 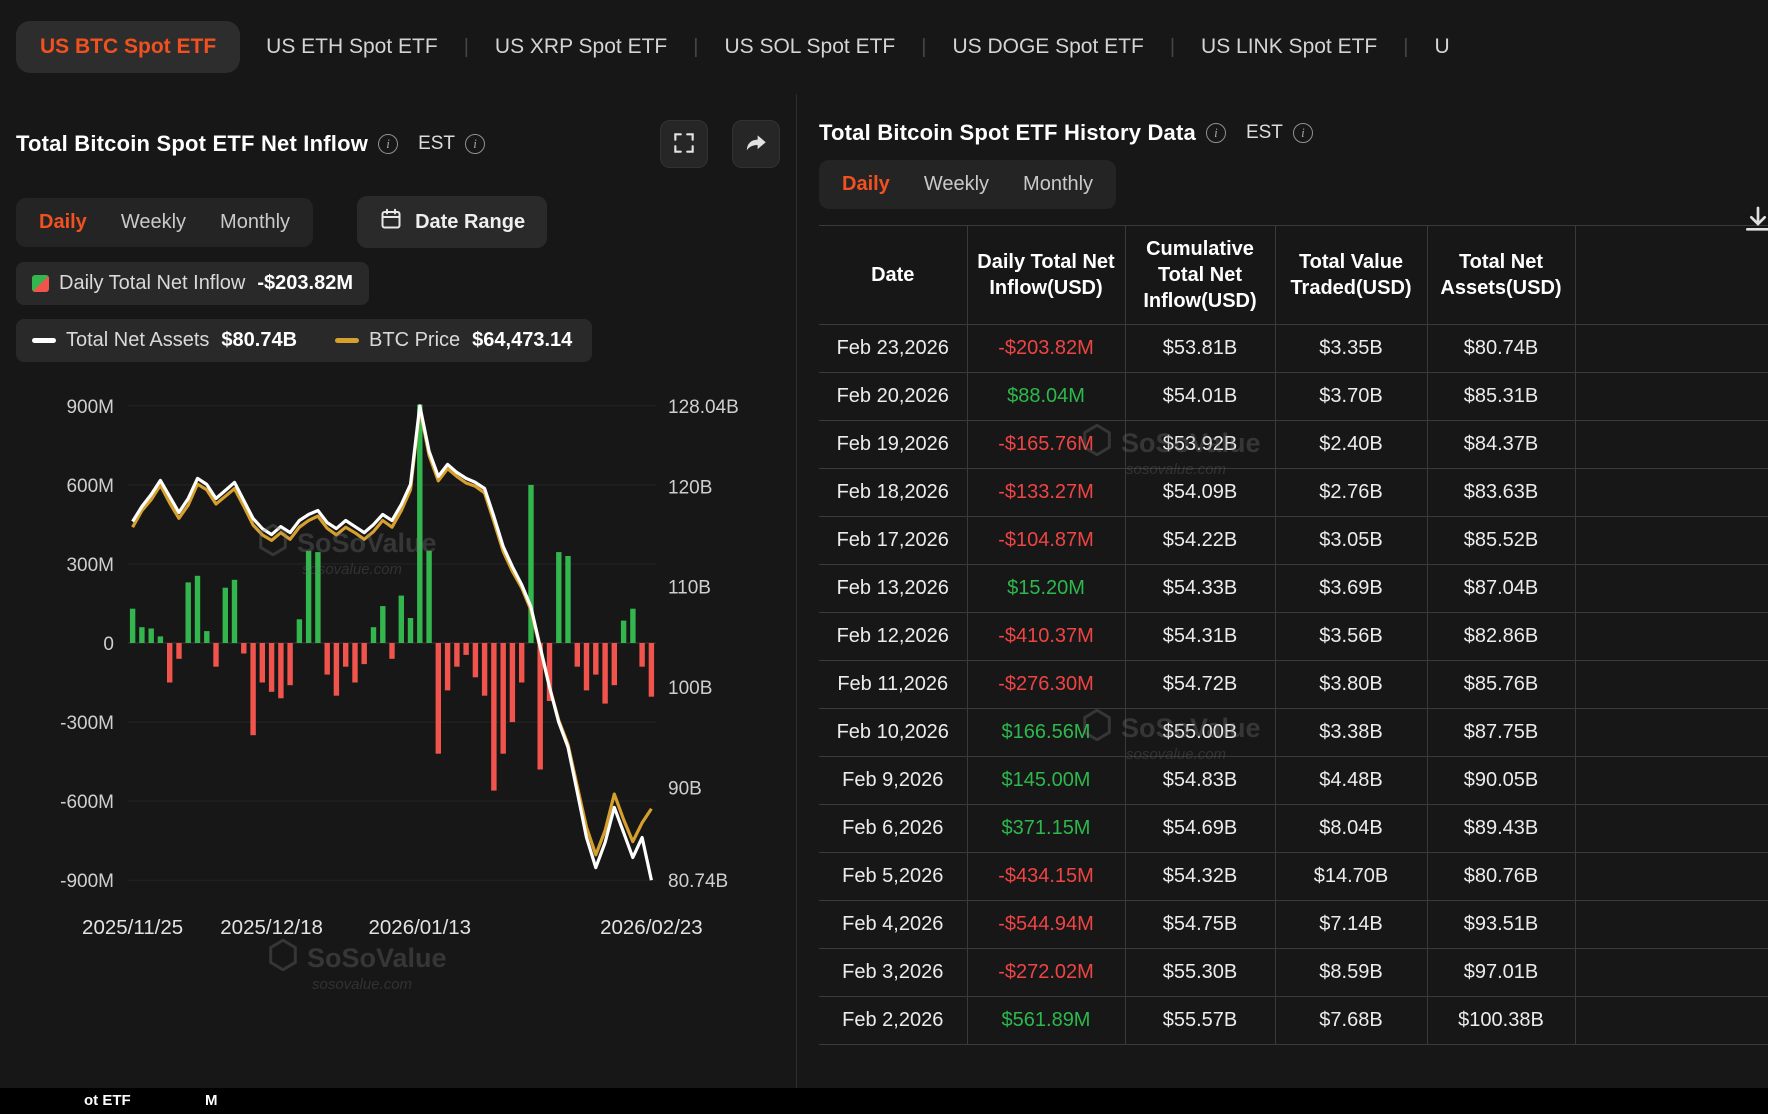 What do you see at coordinates (211, 1100) in the screenshot?
I see `ticker-fragment: M` at bounding box center [211, 1100].